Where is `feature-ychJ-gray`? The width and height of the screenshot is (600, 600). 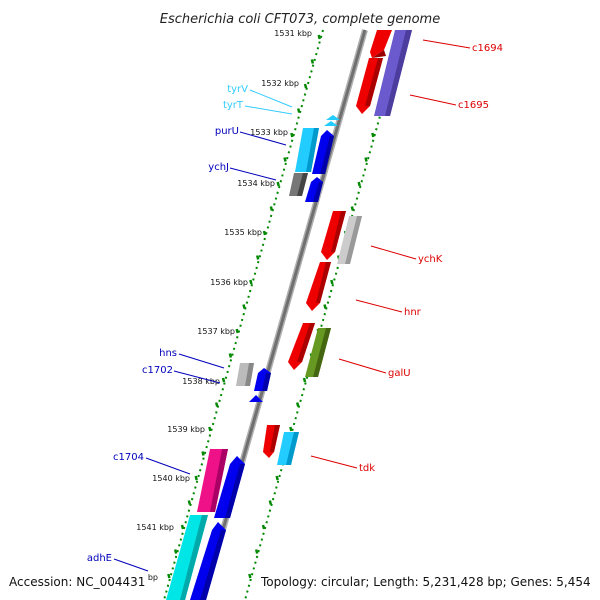 feature-ychJ-gray is located at coordinates (298, 184).